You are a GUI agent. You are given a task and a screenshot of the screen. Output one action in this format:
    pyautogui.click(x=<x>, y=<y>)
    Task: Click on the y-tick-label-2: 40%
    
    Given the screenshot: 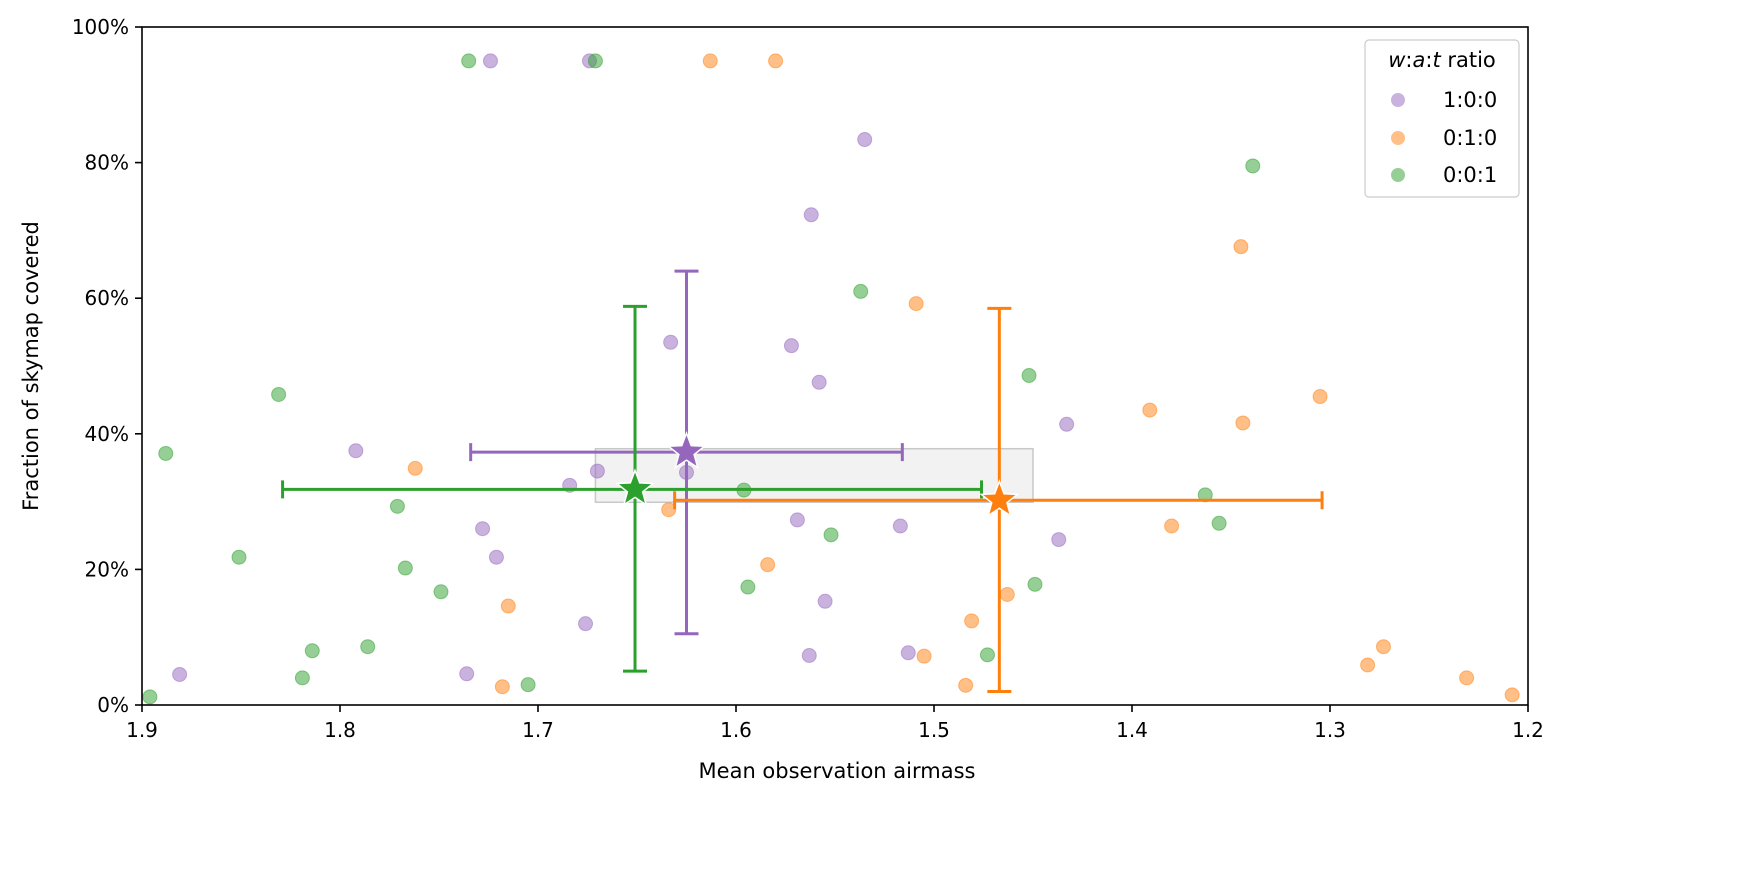 What is the action you would take?
    pyautogui.click(x=107, y=434)
    